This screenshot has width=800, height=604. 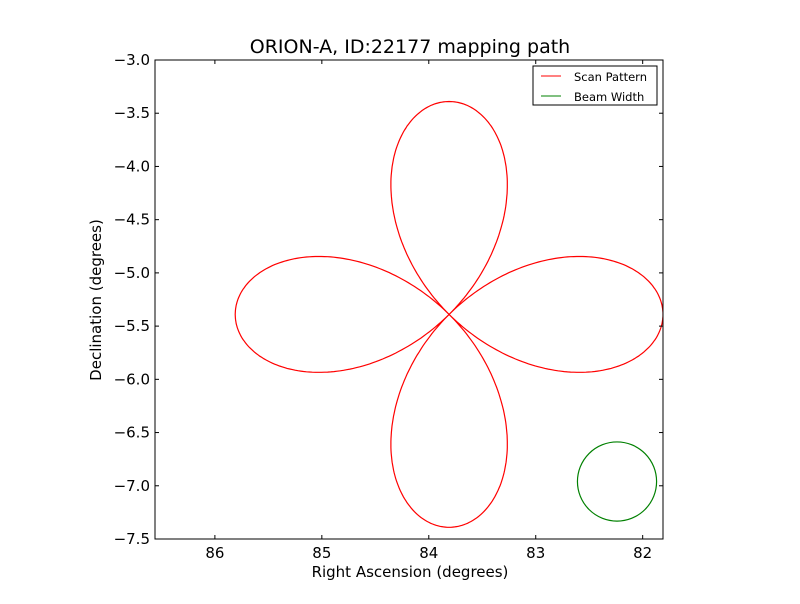 I want to click on y-tick-label: −4.5, so click(x=132, y=220).